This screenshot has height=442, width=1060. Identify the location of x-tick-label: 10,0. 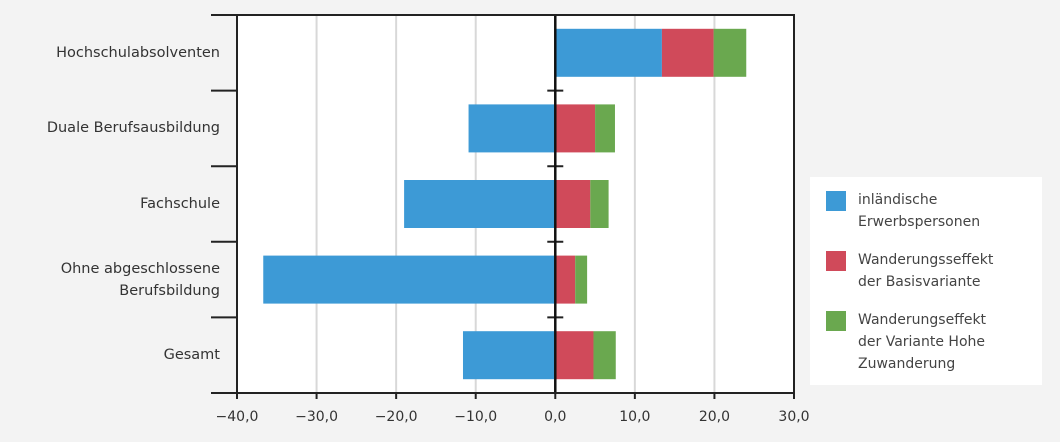
(634, 417).